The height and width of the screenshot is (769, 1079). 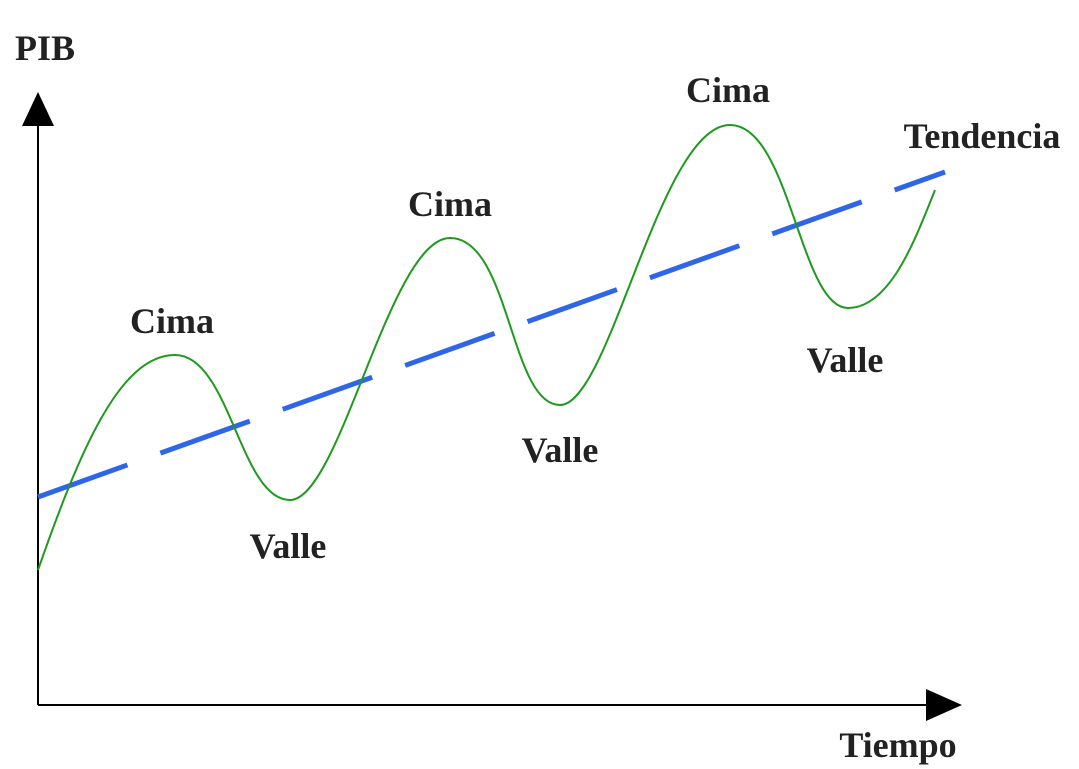 What do you see at coordinates (45, 48) in the screenshot?
I see `y-axis-label: PIB` at bounding box center [45, 48].